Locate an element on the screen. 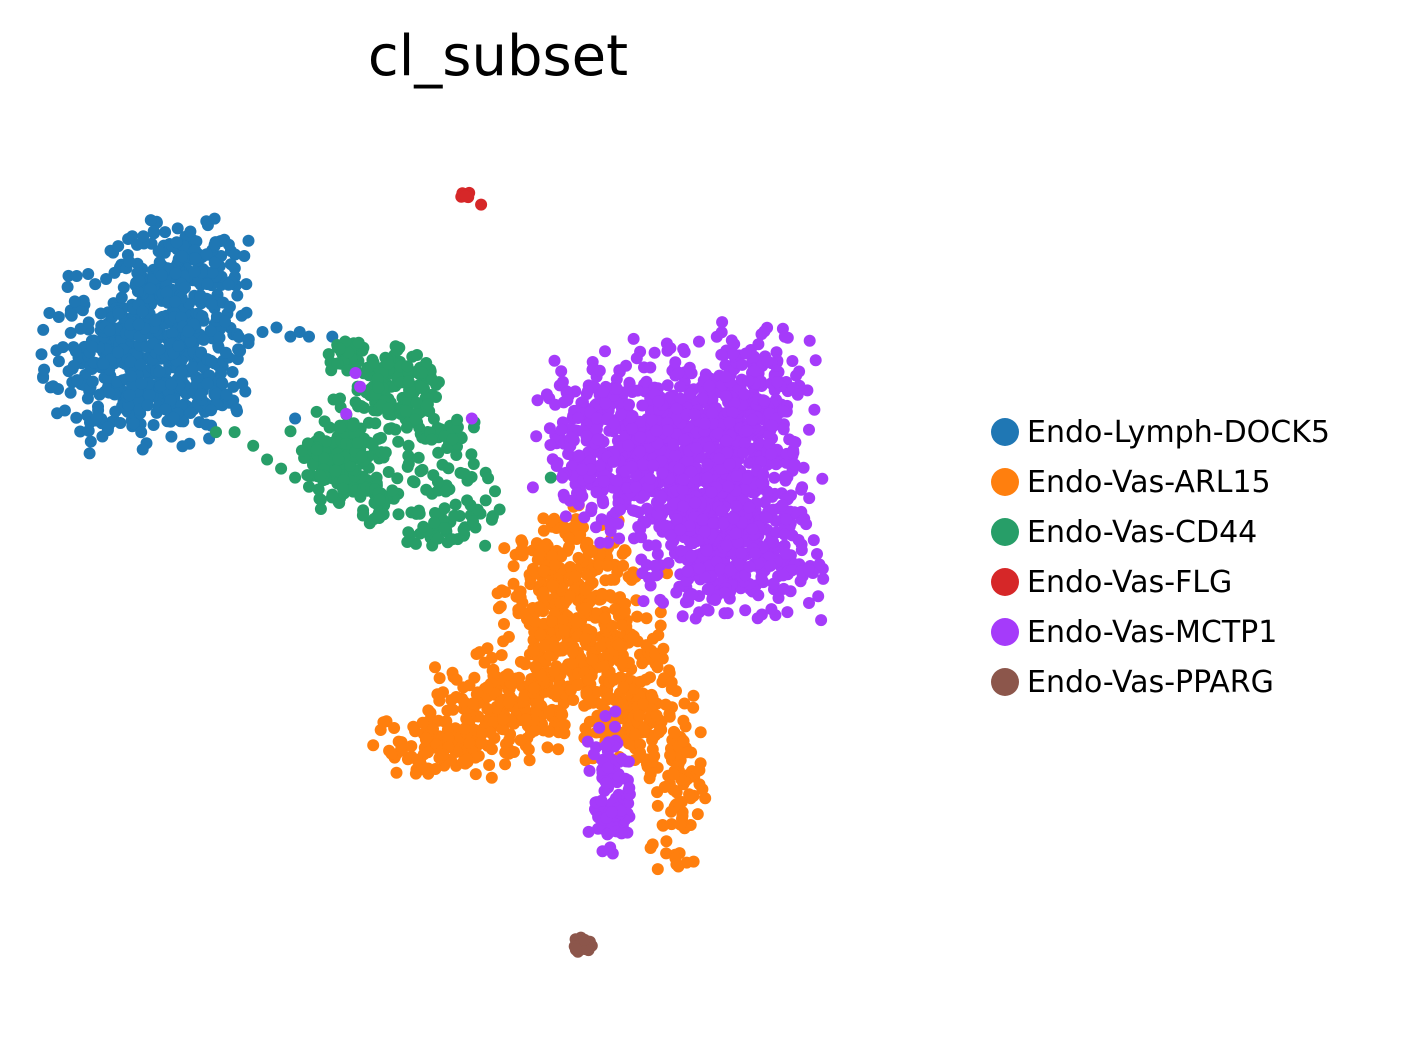 The image size is (1411, 1042). legend-marker is located at coordinates (1005, 682).